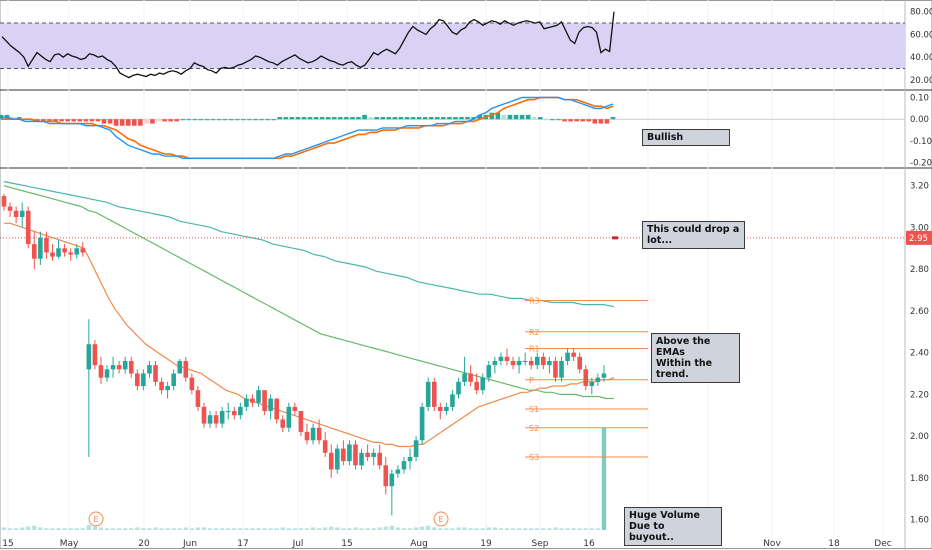 The height and width of the screenshot is (550, 932). I want to click on rsi-tick-label: 80.00, so click(921, 13).